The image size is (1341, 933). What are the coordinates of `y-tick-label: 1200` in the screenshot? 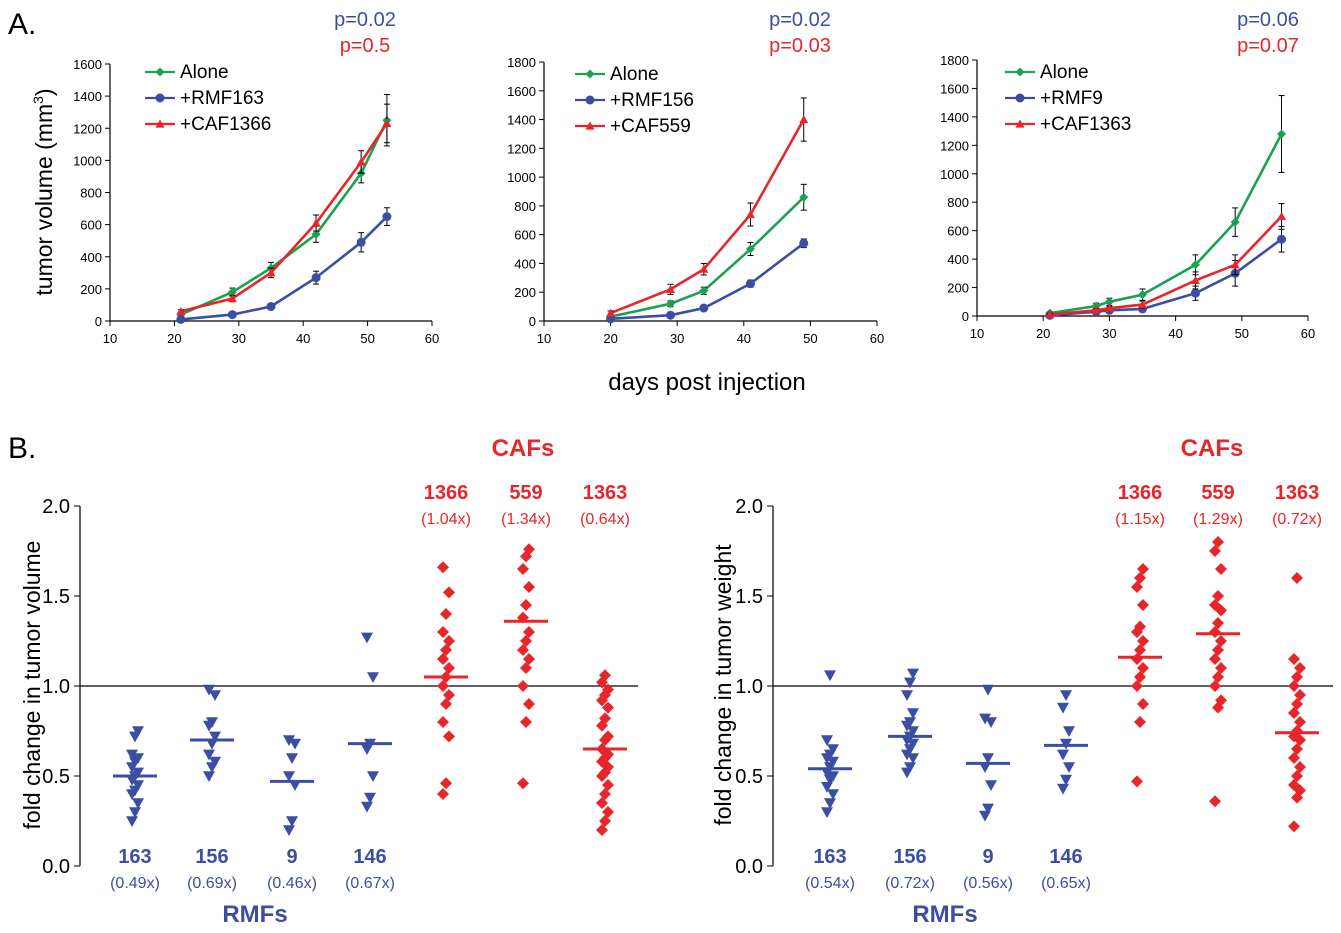 It's located at (521, 148).